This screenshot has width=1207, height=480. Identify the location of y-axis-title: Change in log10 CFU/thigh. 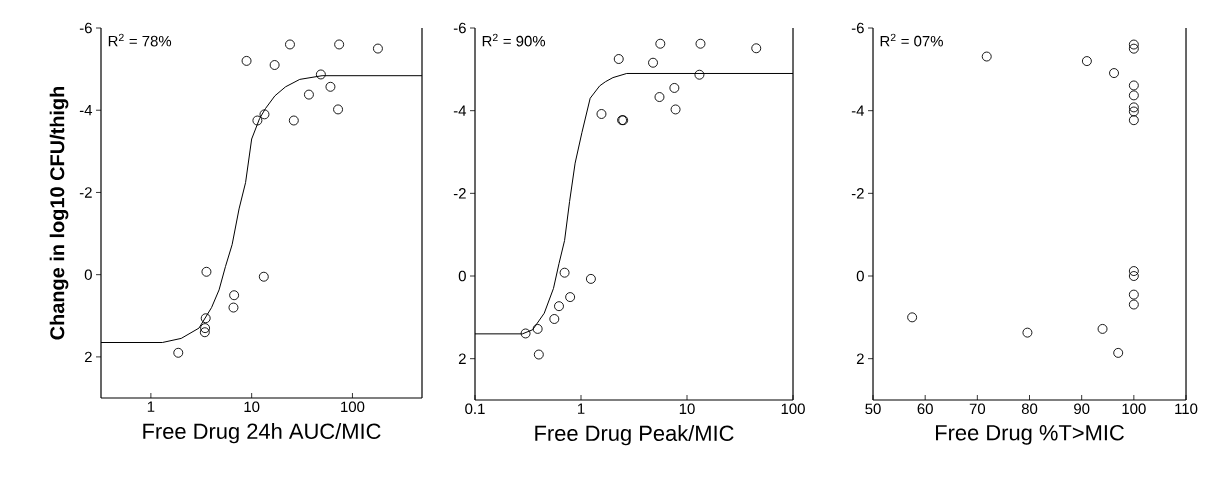
(59, 213).